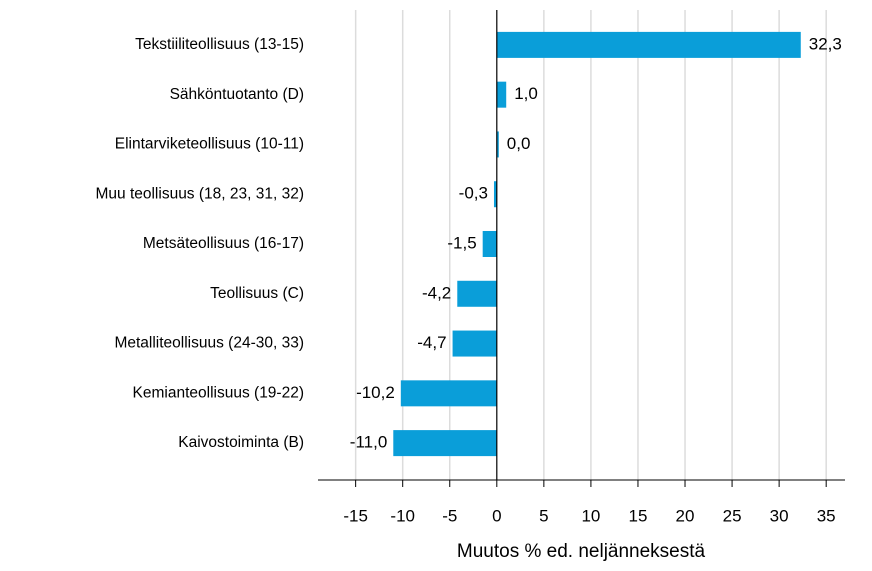  What do you see at coordinates (638, 515) in the screenshot?
I see `x-tick-label: 15` at bounding box center [638, 515].